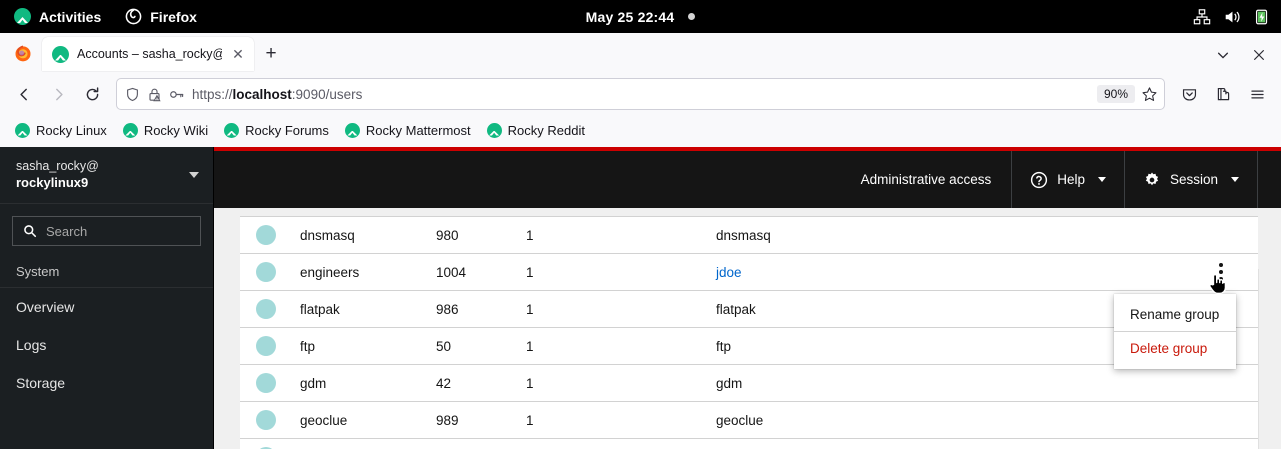 The image size is (1281, 449). What do you see at coordinates (45, 307) in the screenshot?
I see `sidebar-item-overview: Overview` at bounding box center [45, 307].